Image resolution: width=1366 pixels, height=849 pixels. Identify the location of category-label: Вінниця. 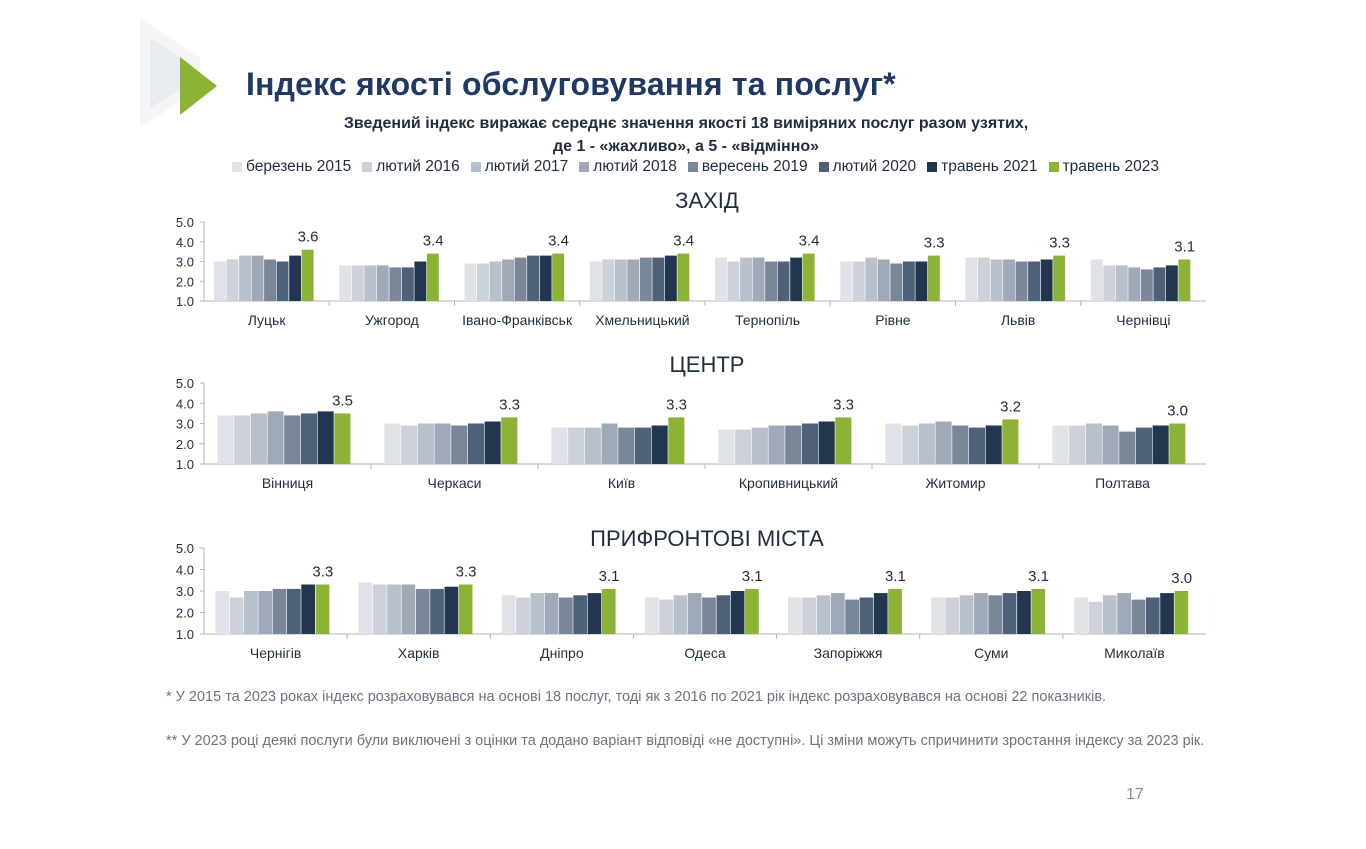
(287, 483).